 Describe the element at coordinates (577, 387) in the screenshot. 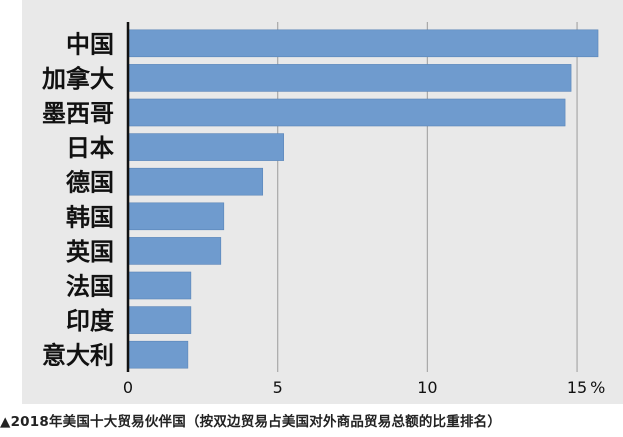

I see `x-tick-label-15: 15` at that location.